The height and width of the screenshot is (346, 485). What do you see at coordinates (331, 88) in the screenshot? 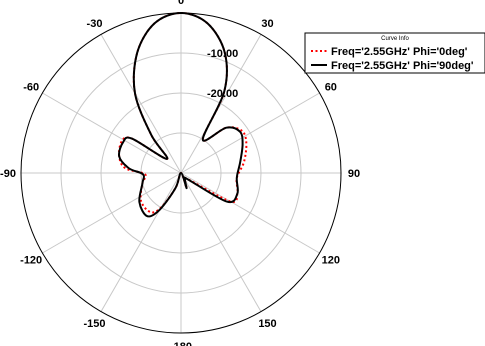
I see `angle-tick-label: 60` at bounding box center [331, 88].